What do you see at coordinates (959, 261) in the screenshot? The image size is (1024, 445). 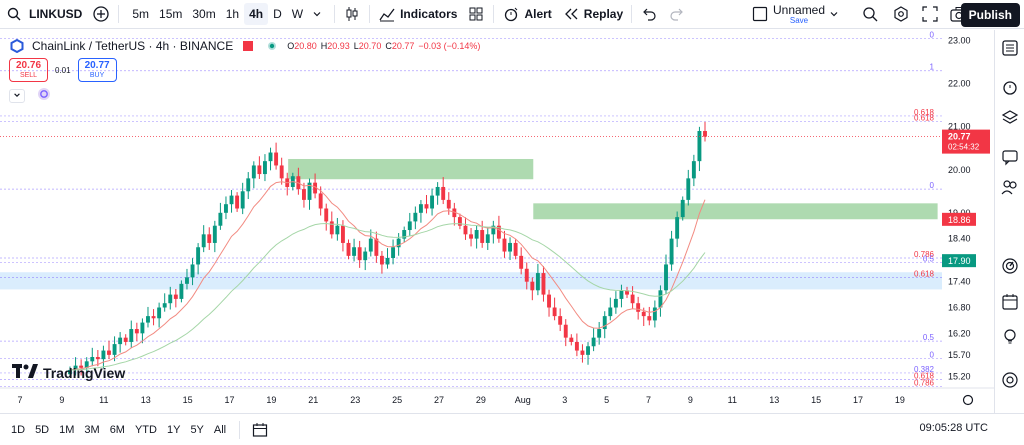 I see `price-level-badge` at bounding box center [959, 261].